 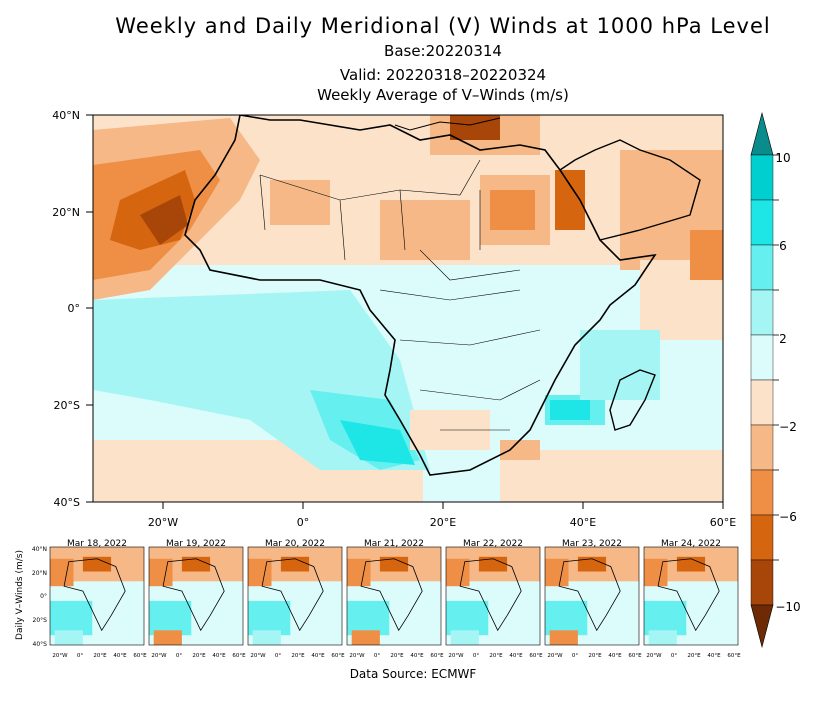 I want to click on daily-panel-date: Mar 18, 2022, so click(x=97, y=544).